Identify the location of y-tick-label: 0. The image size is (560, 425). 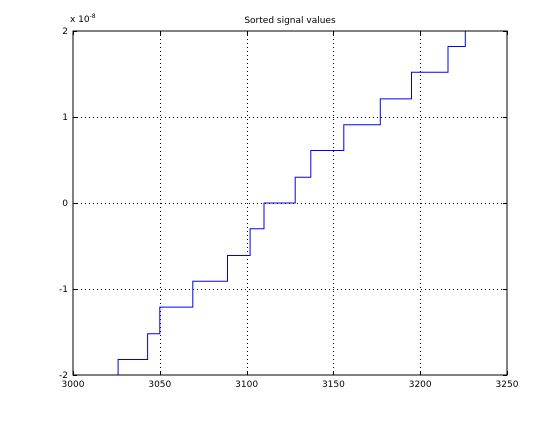
(65, 204).